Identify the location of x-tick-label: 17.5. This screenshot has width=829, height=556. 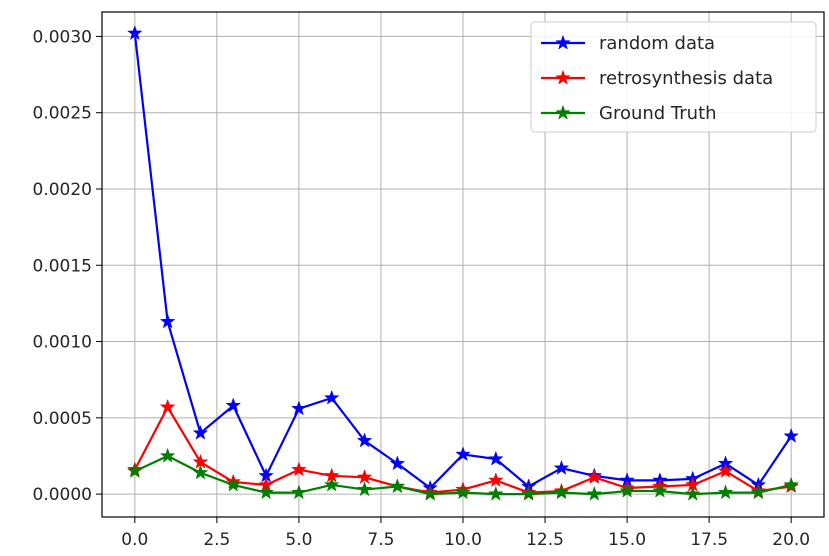
(709, 540).